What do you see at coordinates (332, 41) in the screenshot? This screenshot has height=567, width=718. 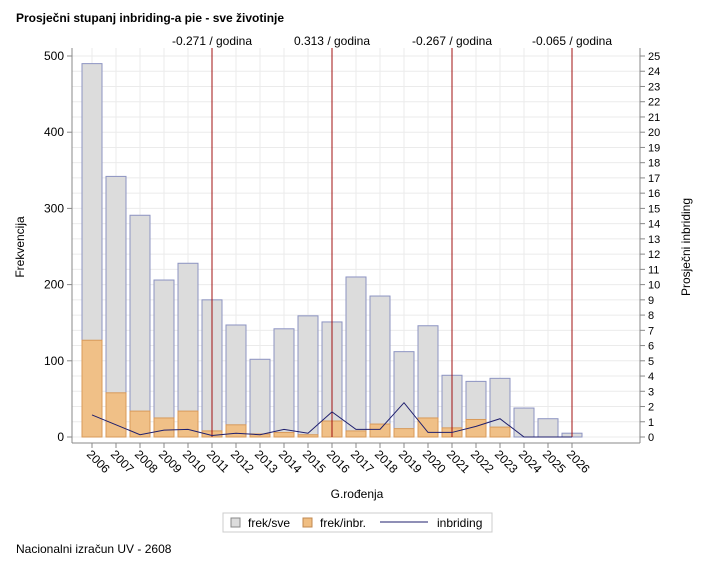 I see `reference-label-2016: 0.313 / godina` at bounding box center [332, 41].